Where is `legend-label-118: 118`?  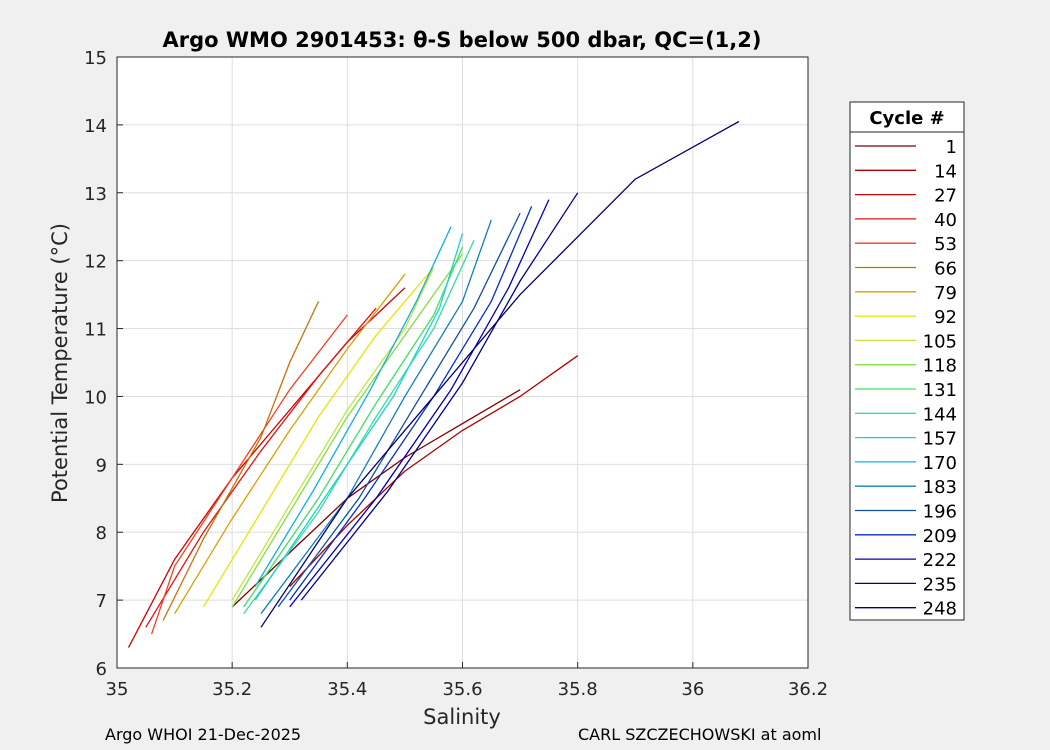
legend-label-118: 118 is located at coordinates (940, 366).